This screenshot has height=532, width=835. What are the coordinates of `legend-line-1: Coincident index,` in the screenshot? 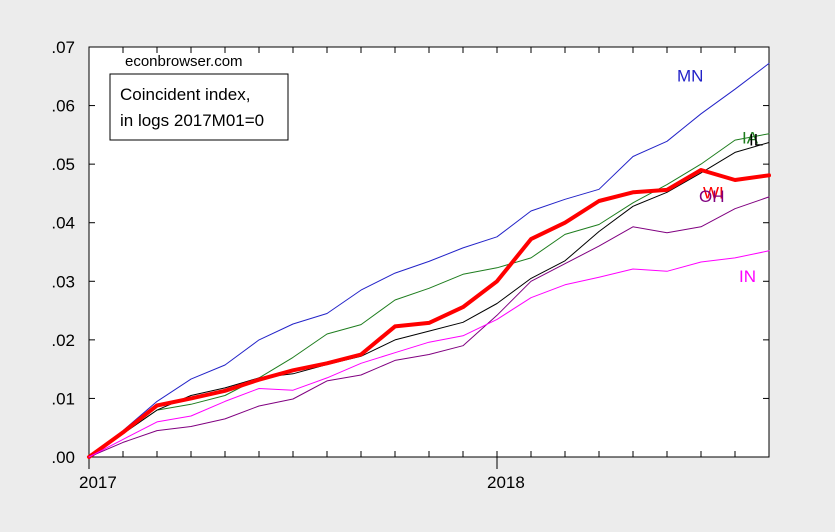 It's located at (185, 94).